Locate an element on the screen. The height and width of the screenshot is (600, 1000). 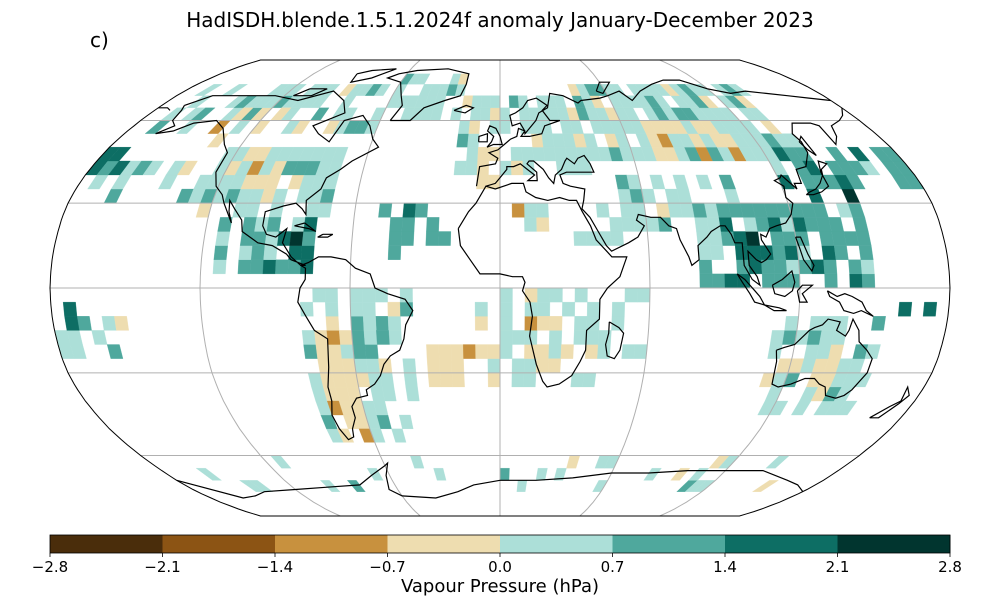
colorbar-tick-label: 0.0 is located at coordinates (500, 567).